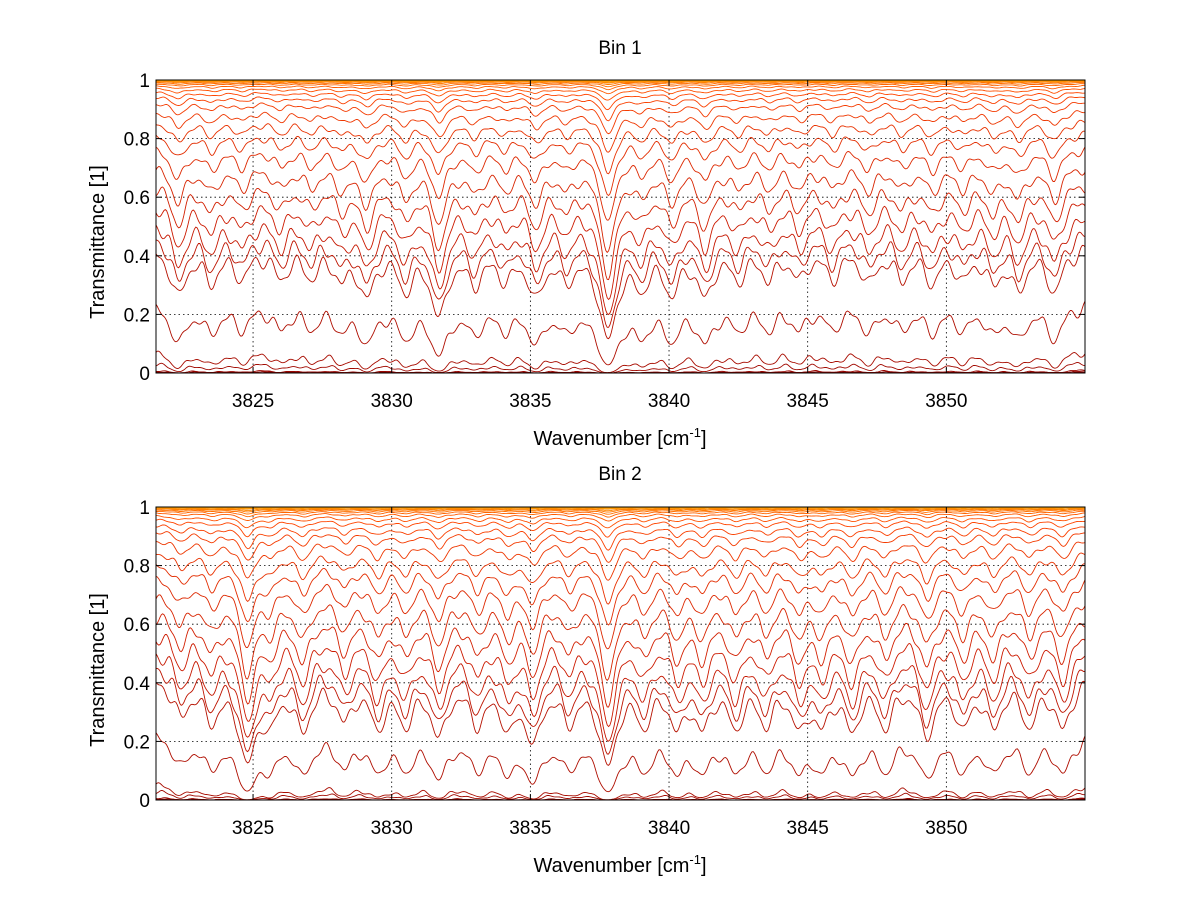 The height and width of the screenshot is (901, 1200). I want to click on panel-title: Bin 2, so click(619, 474).